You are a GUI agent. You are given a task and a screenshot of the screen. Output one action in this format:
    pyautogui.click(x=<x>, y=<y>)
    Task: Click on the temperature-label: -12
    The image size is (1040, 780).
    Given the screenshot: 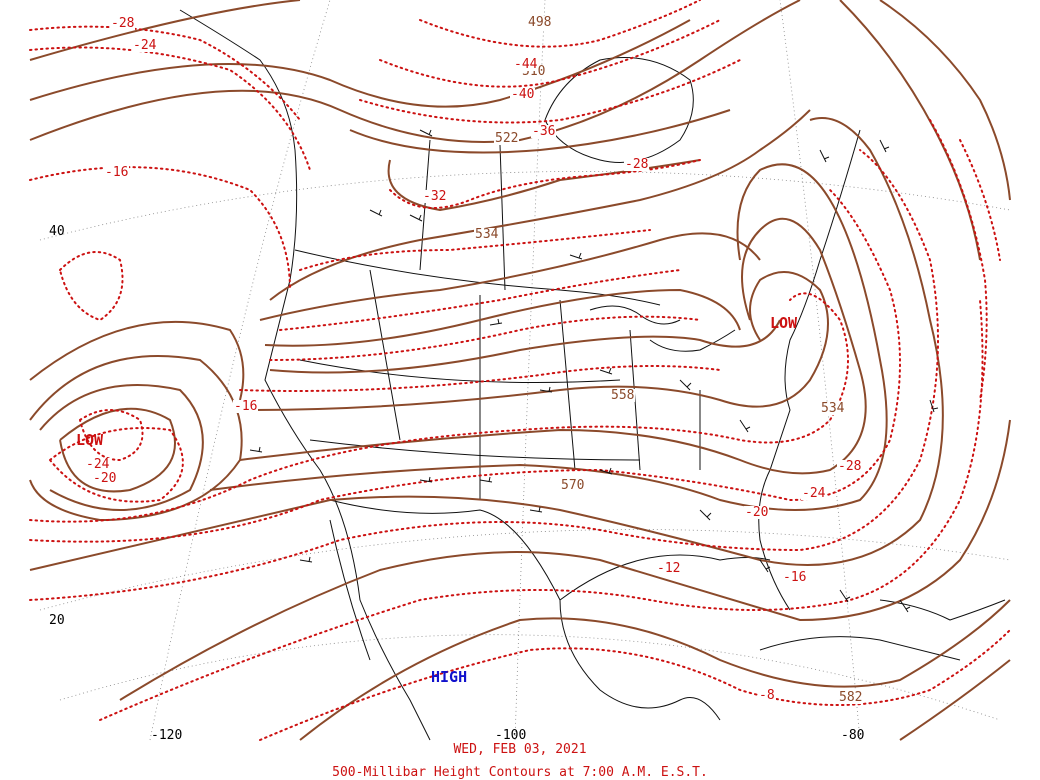 What is the action you would take?
    pyautogui.click(x=669, y=568)
    